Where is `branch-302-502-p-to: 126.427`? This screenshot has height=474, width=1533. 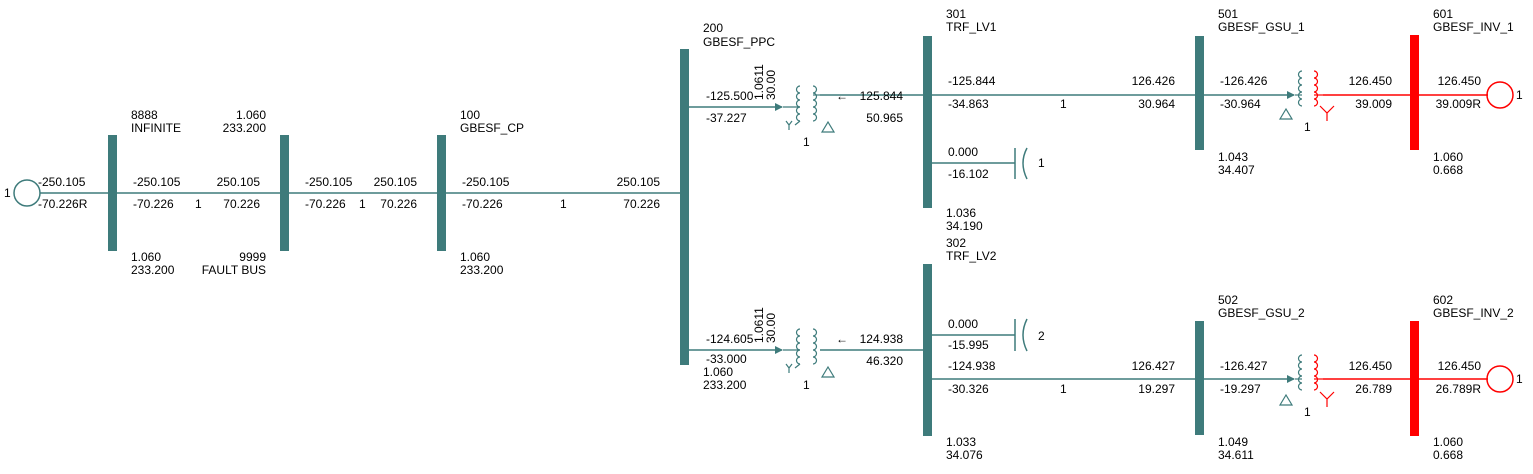
branch-302-502-p-to: 126.427 is located at coordinates (1154, 366).